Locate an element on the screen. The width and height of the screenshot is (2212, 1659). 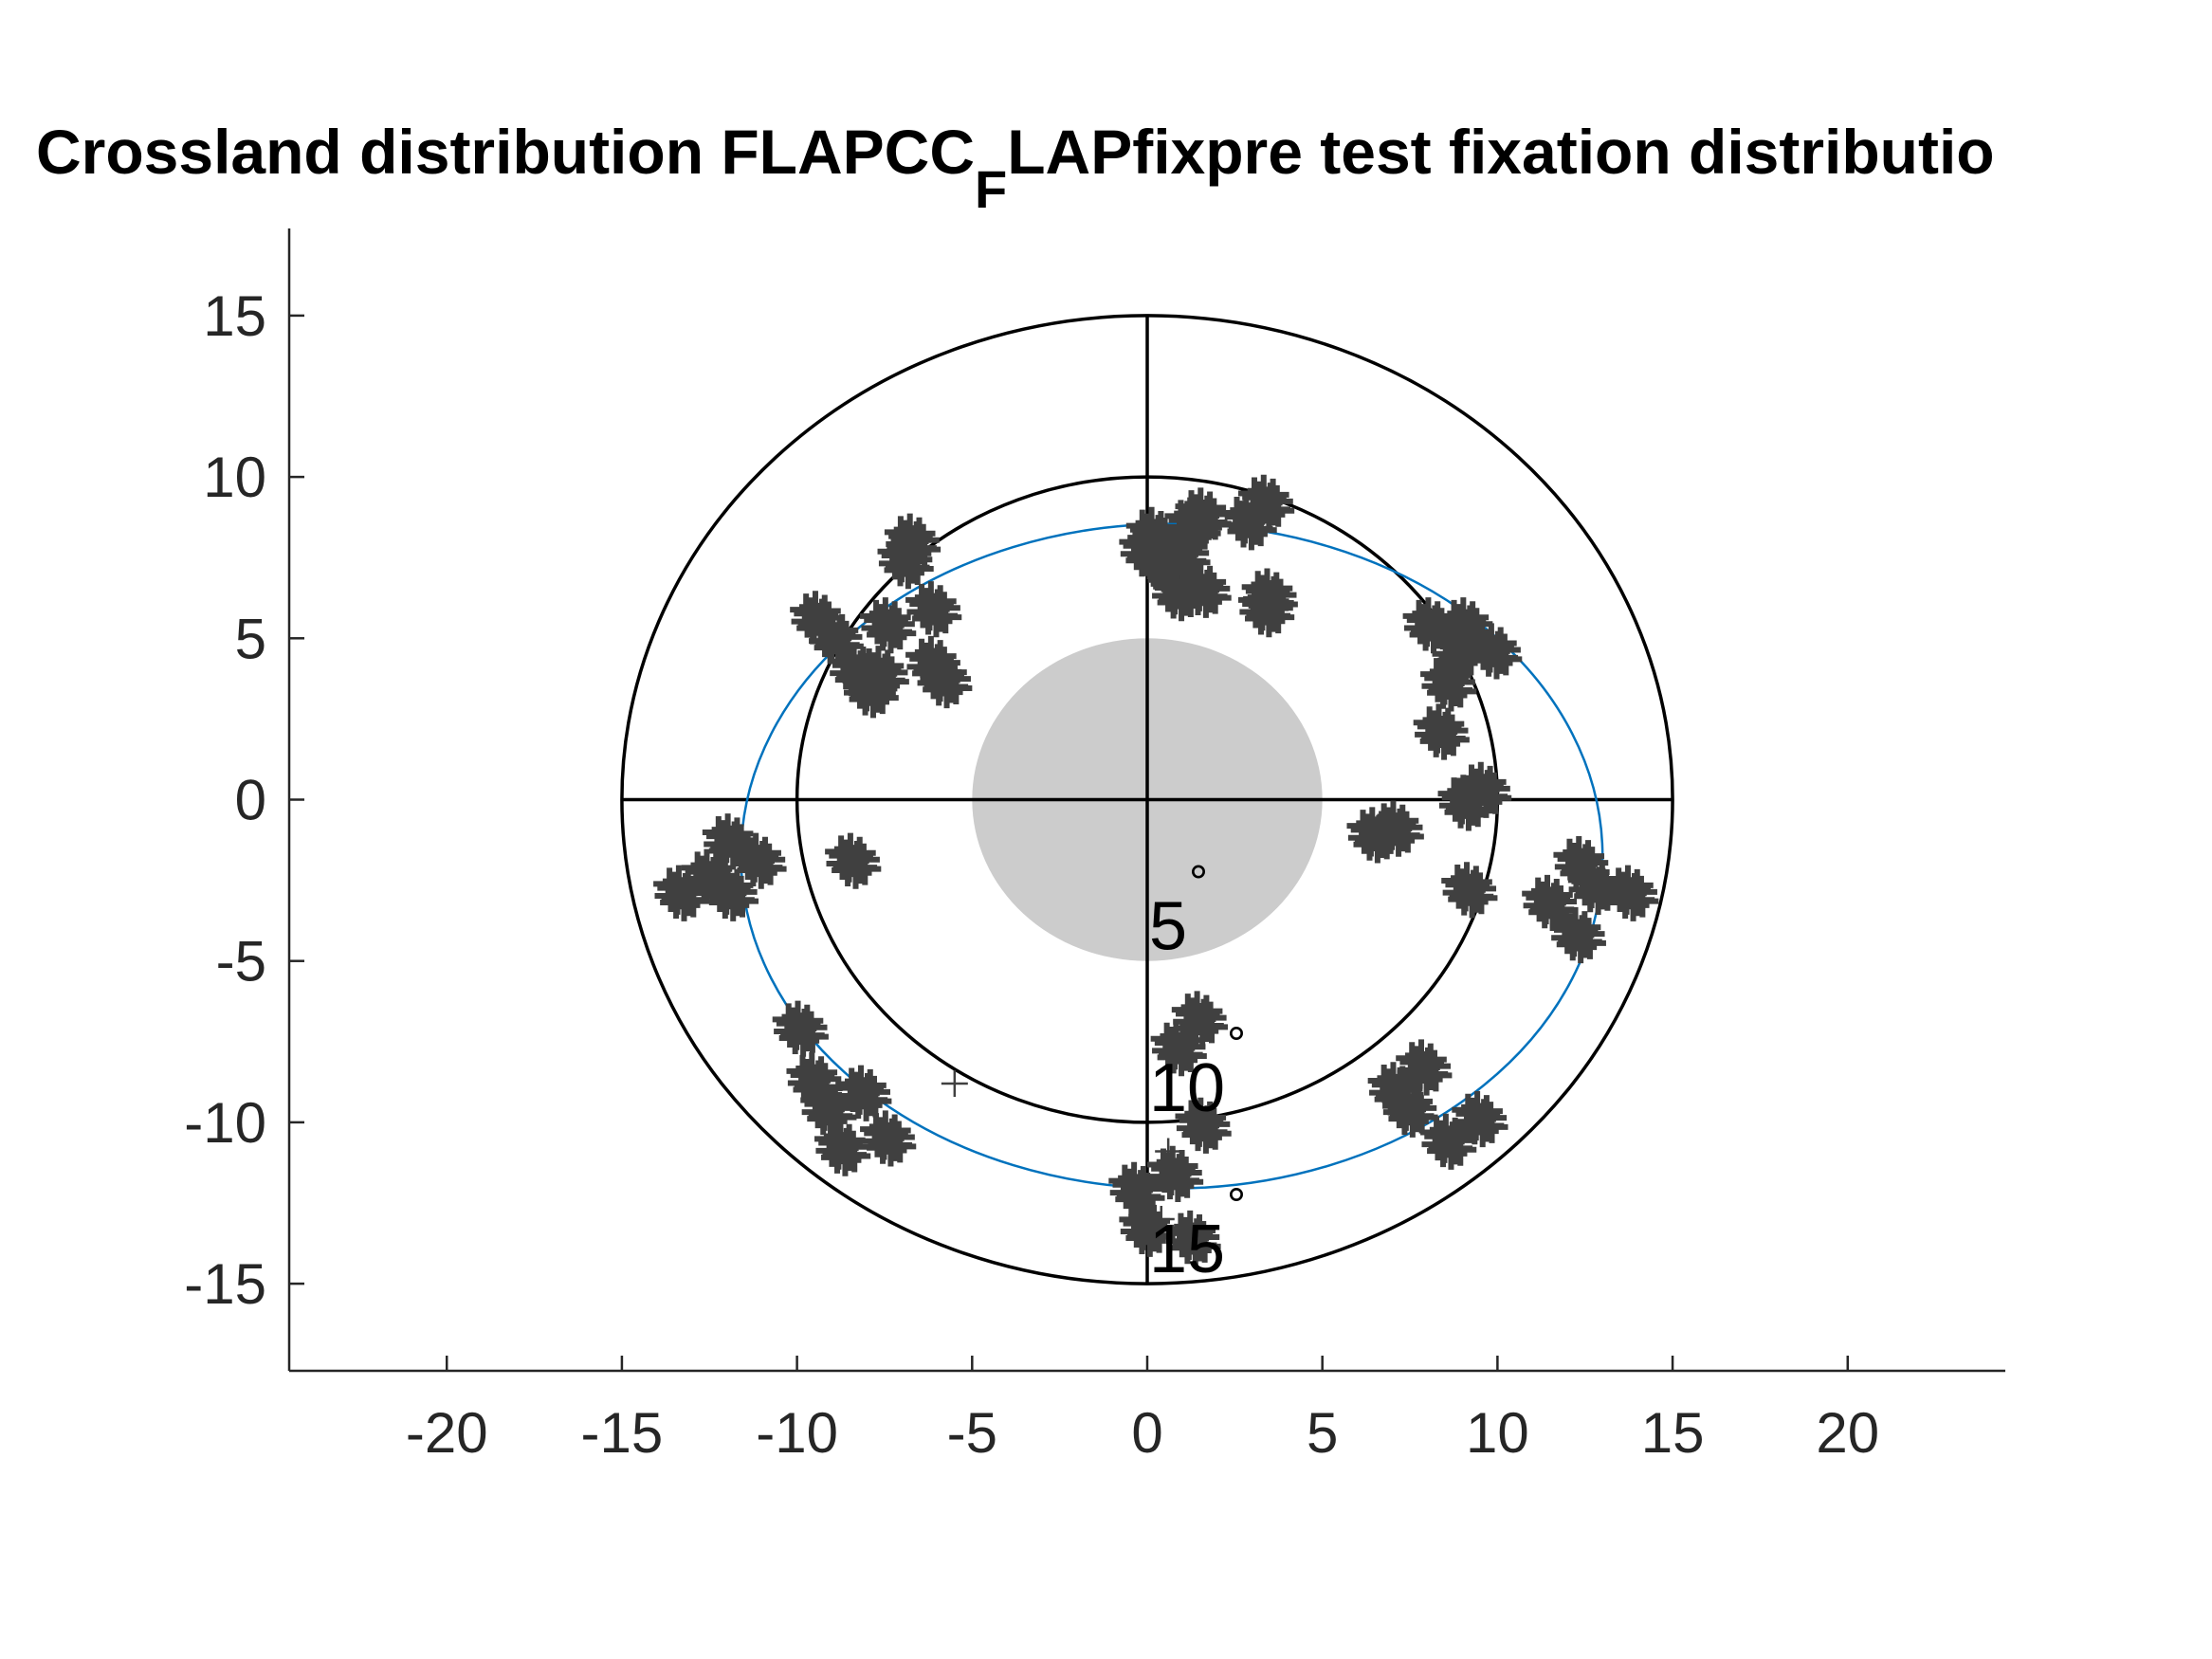
x-tick-label: -15 is located at coordinates (622, 1433).